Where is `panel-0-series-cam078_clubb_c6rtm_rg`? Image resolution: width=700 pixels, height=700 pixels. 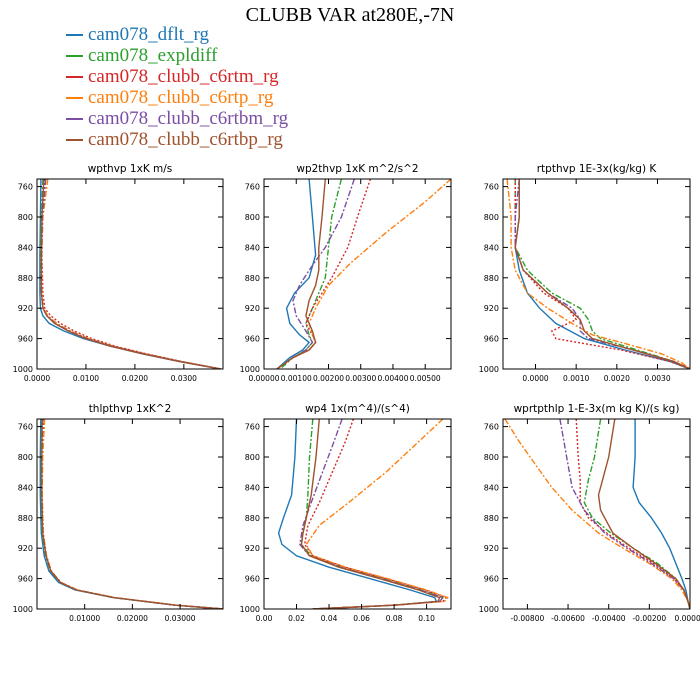 panel-0-series-cam078_clubb_c6rtm_rg is located at coordinates (131, 274).